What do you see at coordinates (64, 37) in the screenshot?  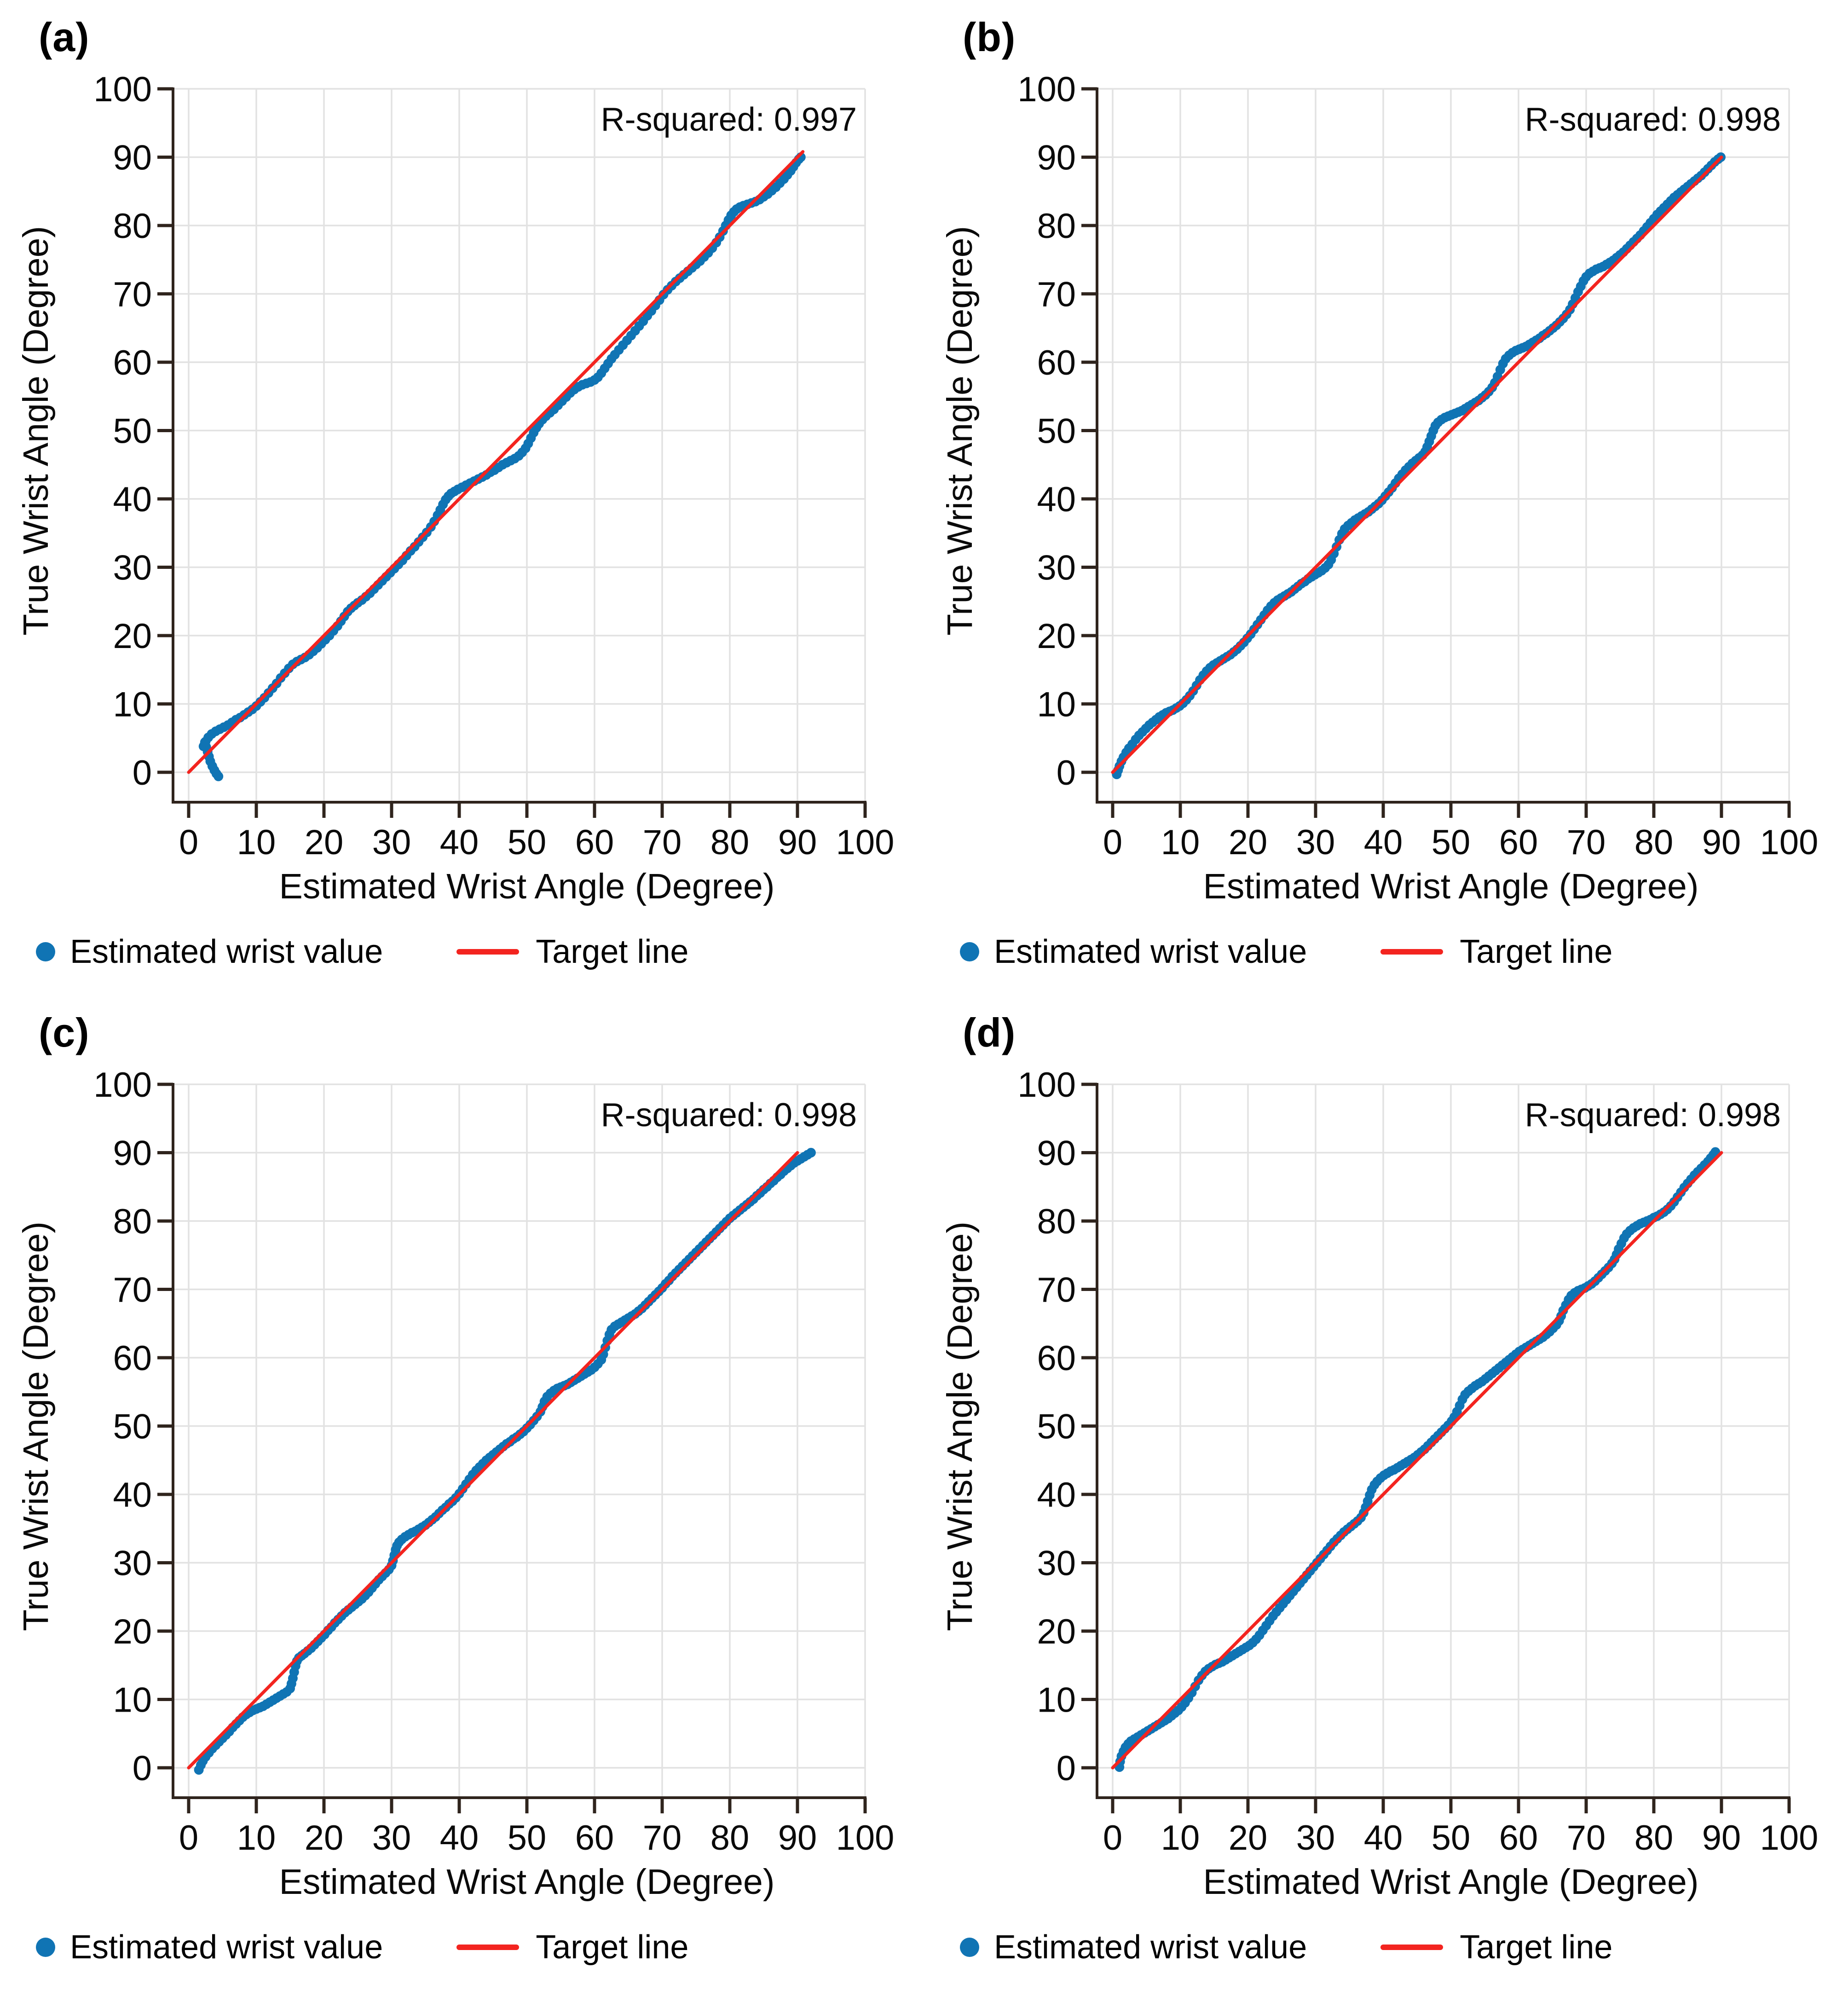 I see `panel-label-a: (a)` at bounding box center [64, 37].